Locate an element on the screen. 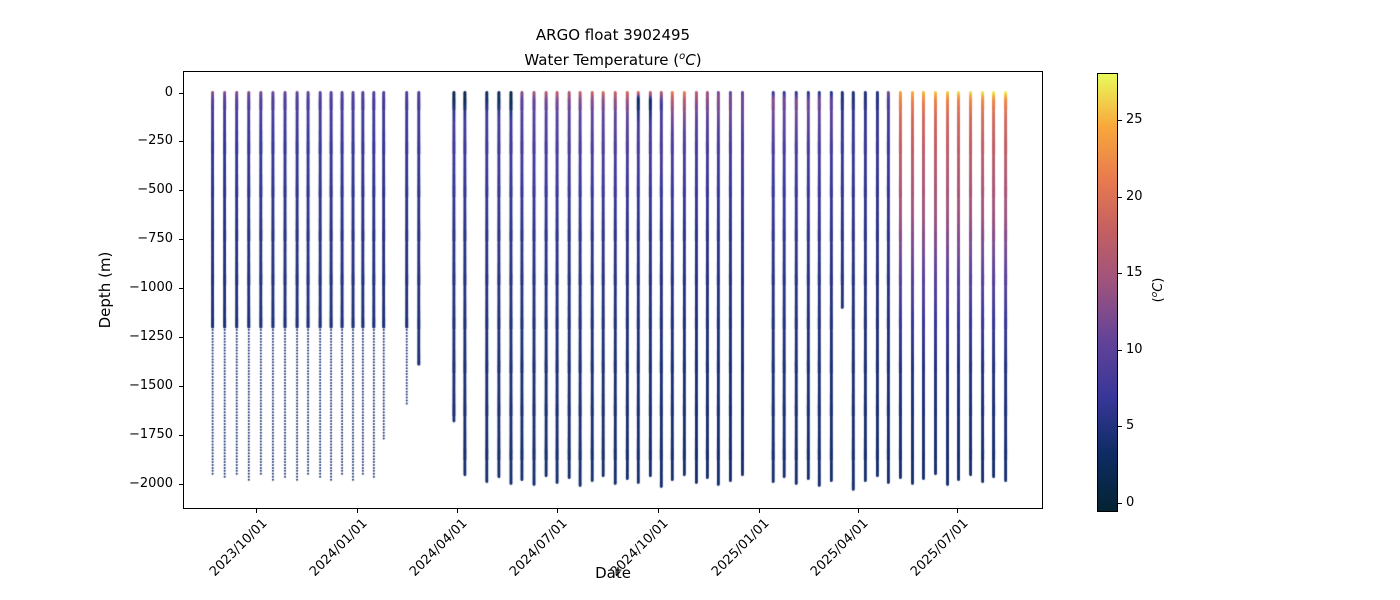 This screenshot has height=600, width=1400. x-tick-label: 2023/10/01 is located at coordinates (238, 548).